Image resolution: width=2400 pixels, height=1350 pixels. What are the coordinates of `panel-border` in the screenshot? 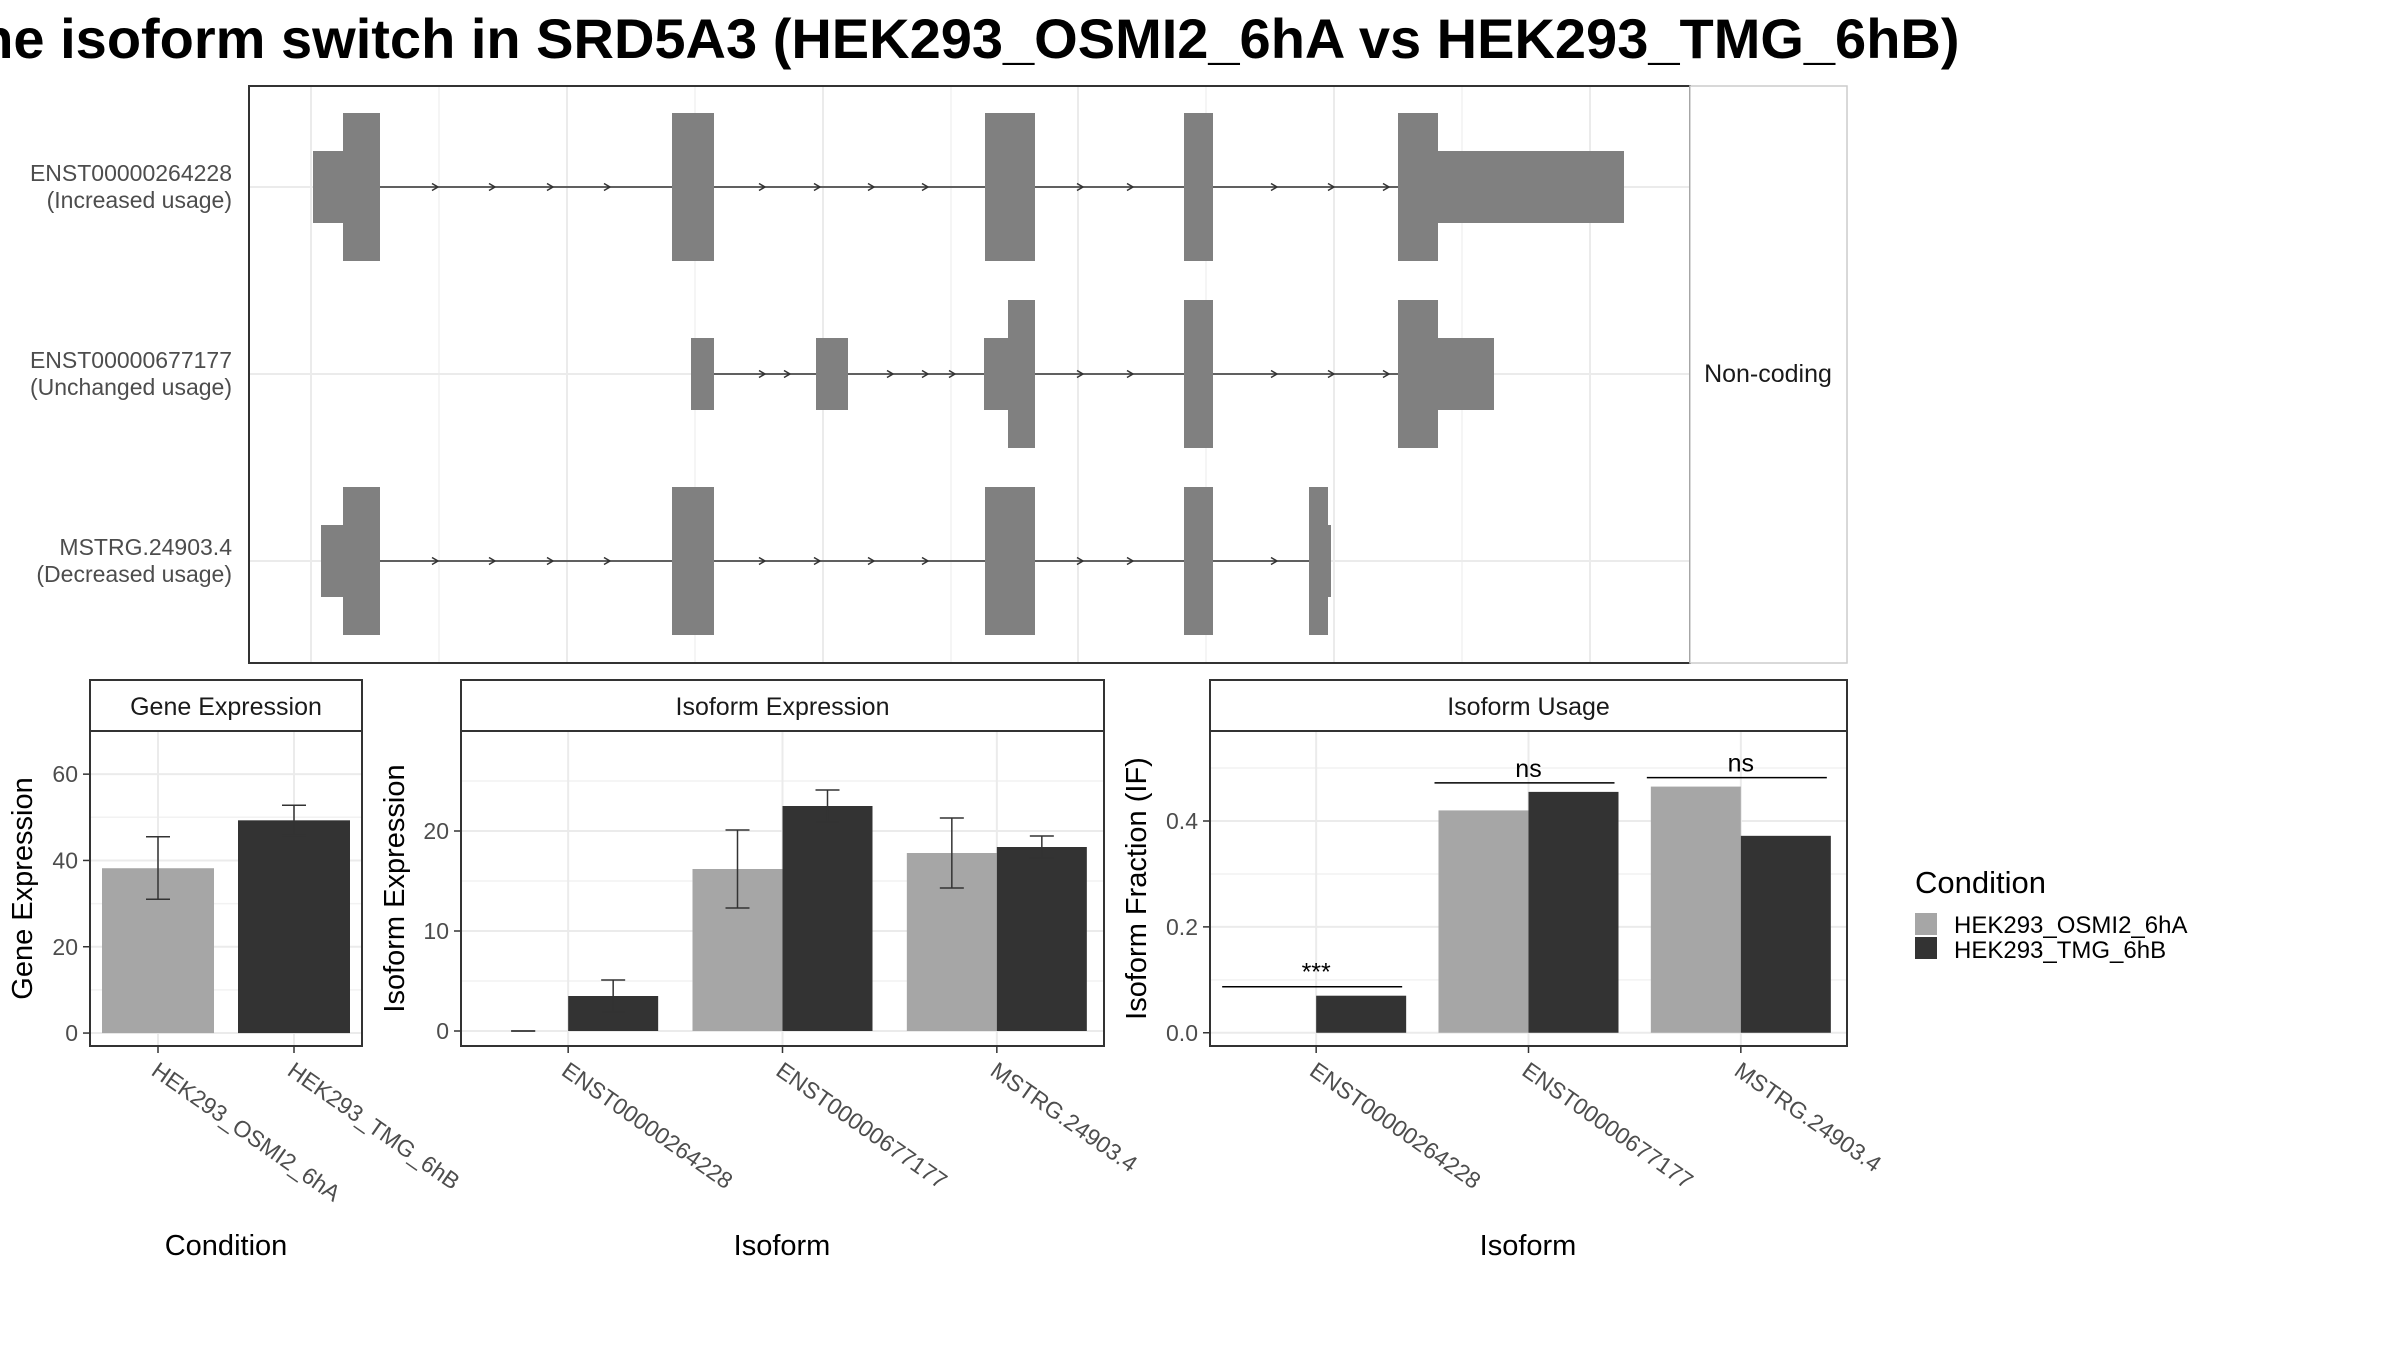 It's located at (226, 888).